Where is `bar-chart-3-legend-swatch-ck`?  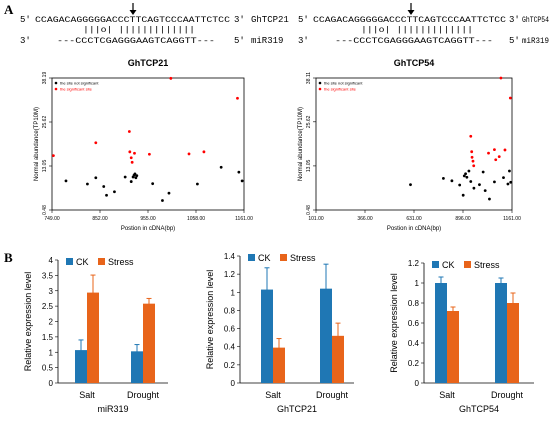
bar-chart-3-legend-swatch-ck is located at coordinates (435, 264).